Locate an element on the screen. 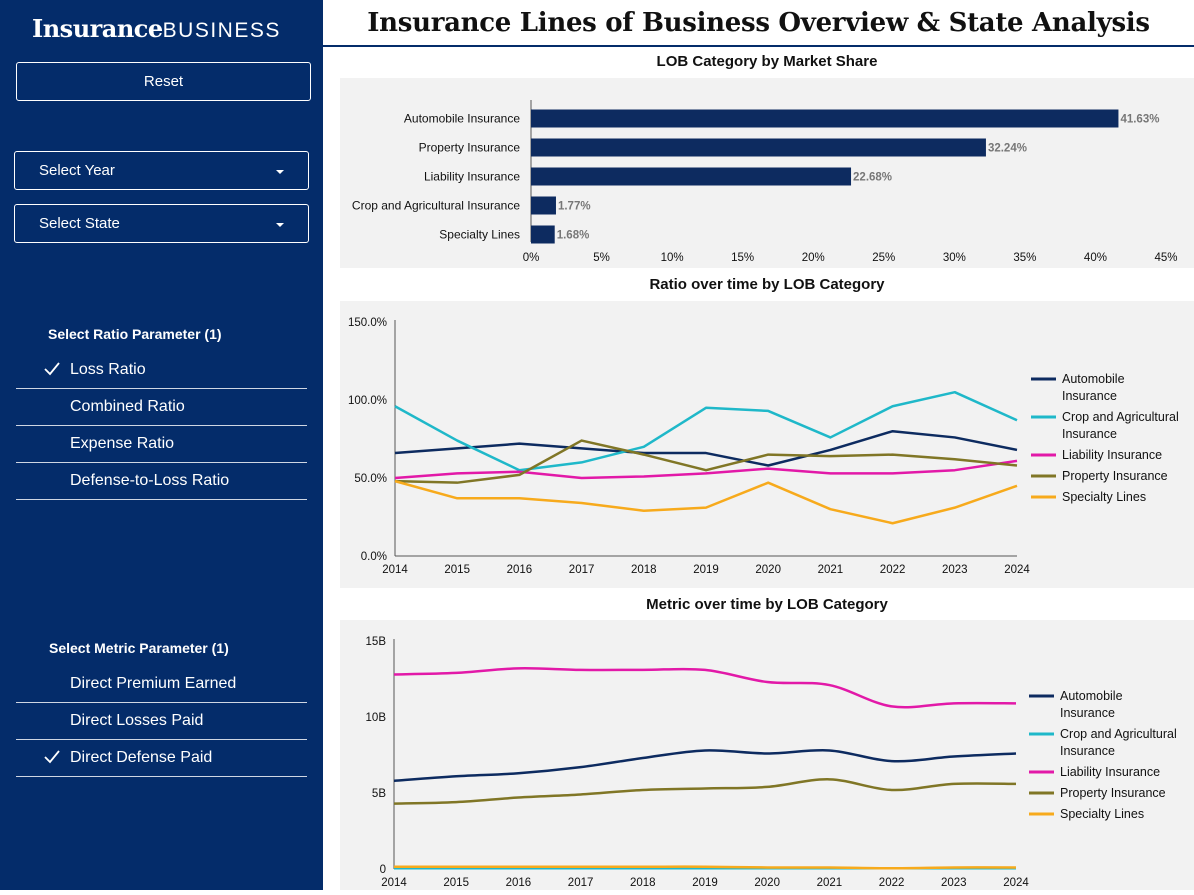 This screenshot has height=895, width=1194. y-tick-label: 150.0% is located at coordinates (367, 323).